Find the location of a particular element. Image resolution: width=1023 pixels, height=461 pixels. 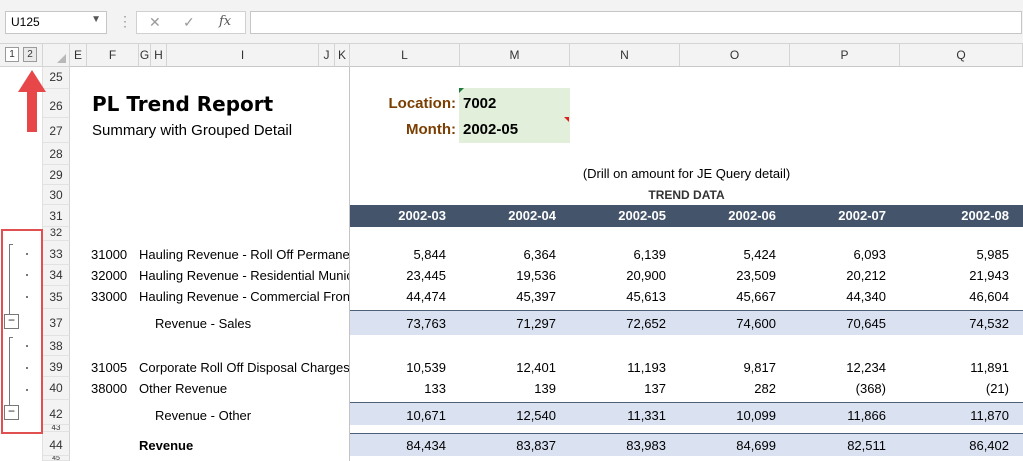

amount-cell: 20,900 is located at coordinates (646, 275).